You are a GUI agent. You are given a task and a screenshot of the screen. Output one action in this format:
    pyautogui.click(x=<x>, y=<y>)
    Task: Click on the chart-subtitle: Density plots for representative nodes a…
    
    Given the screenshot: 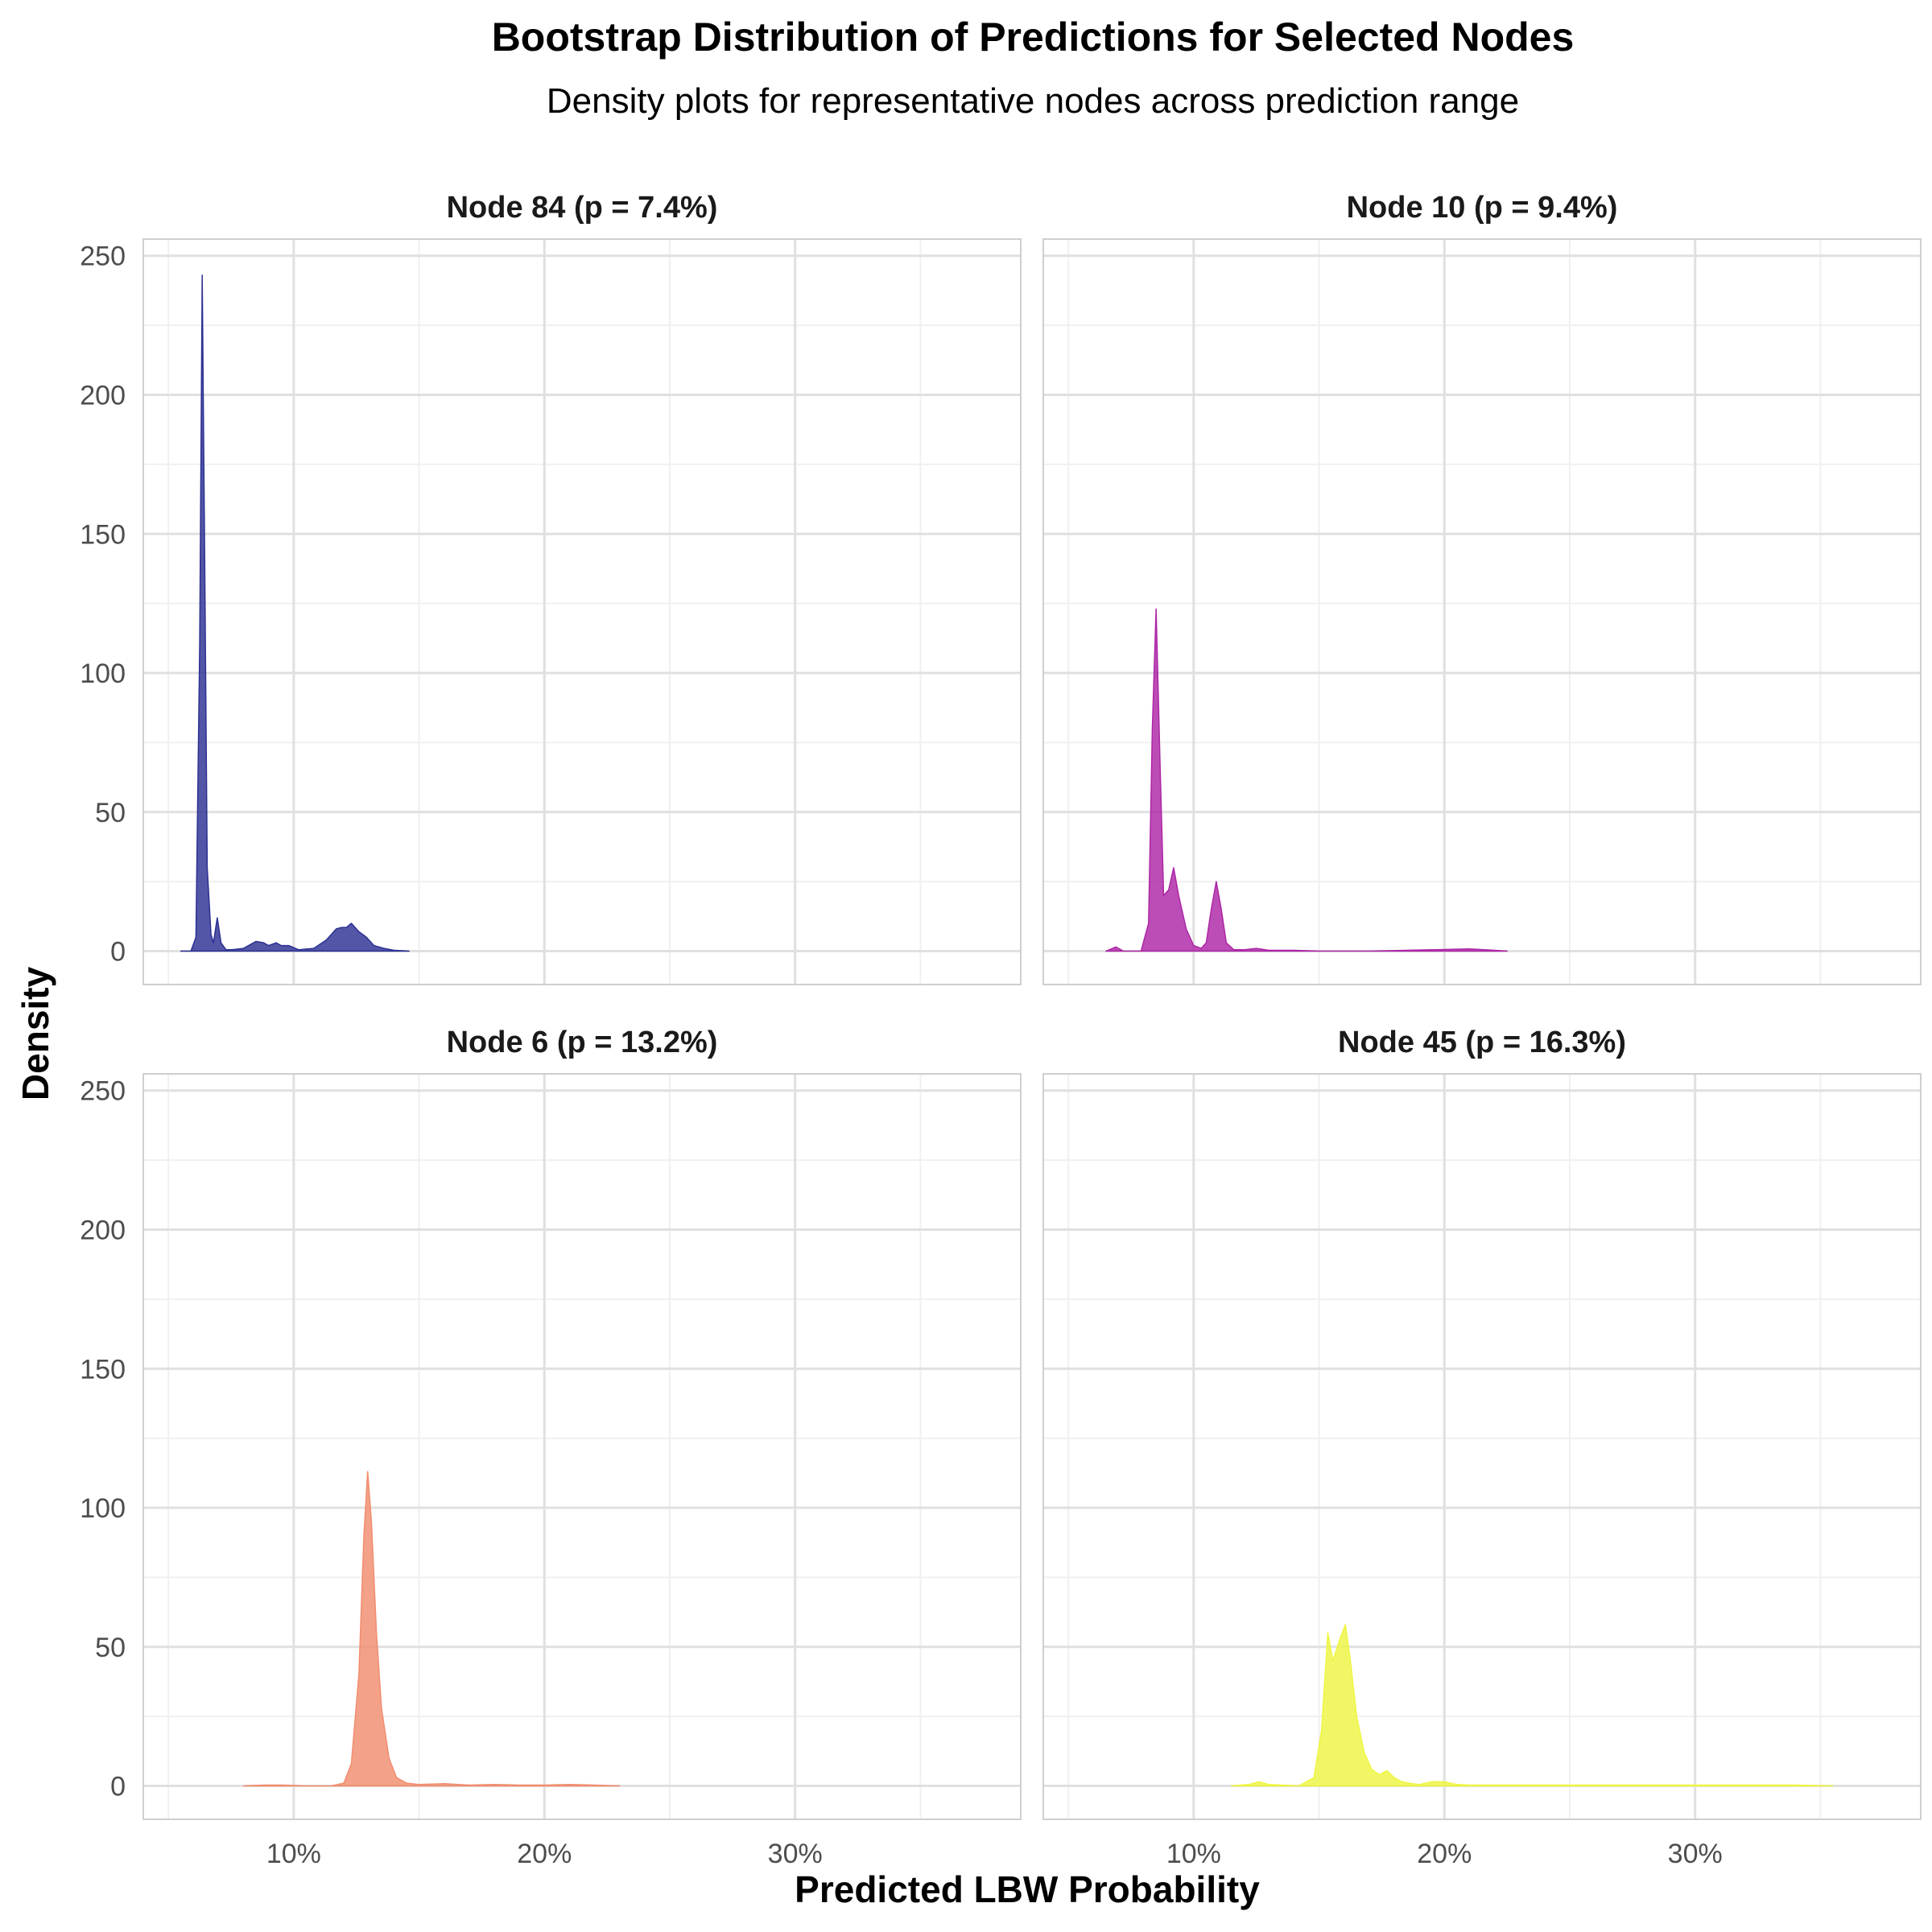 What is the action you would take?
    pyautogui.click(x=1033, y=101)
    